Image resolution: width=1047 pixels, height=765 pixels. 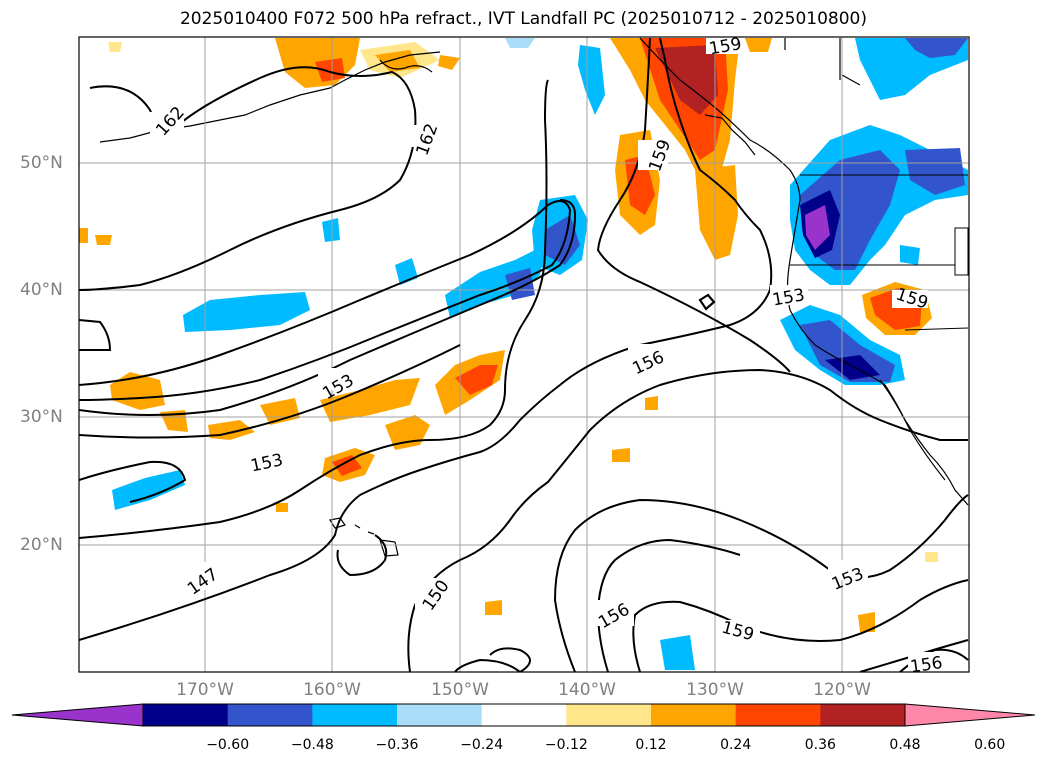 I want to click on contour-label: 159, so click(x=725, y=46).